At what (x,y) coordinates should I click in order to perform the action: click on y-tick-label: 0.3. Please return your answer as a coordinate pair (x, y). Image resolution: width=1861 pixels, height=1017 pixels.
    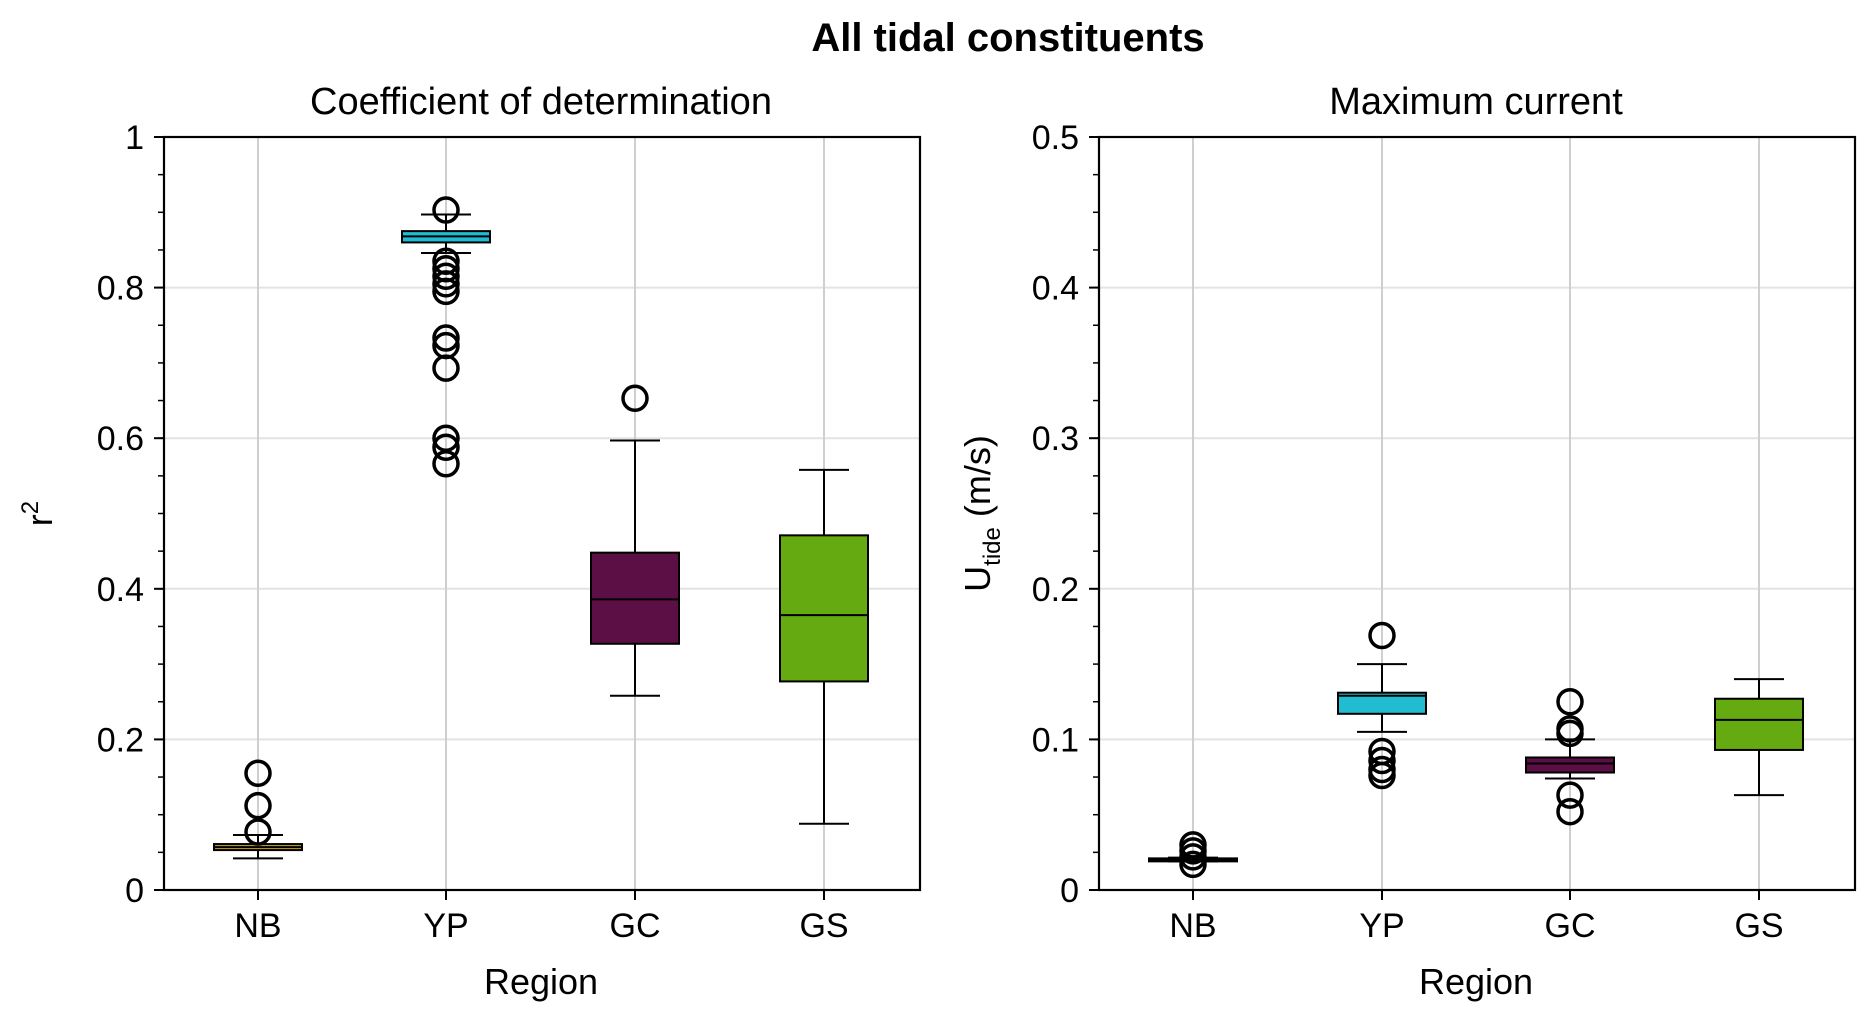
    Looking at the image, I should click on (1055, 439).